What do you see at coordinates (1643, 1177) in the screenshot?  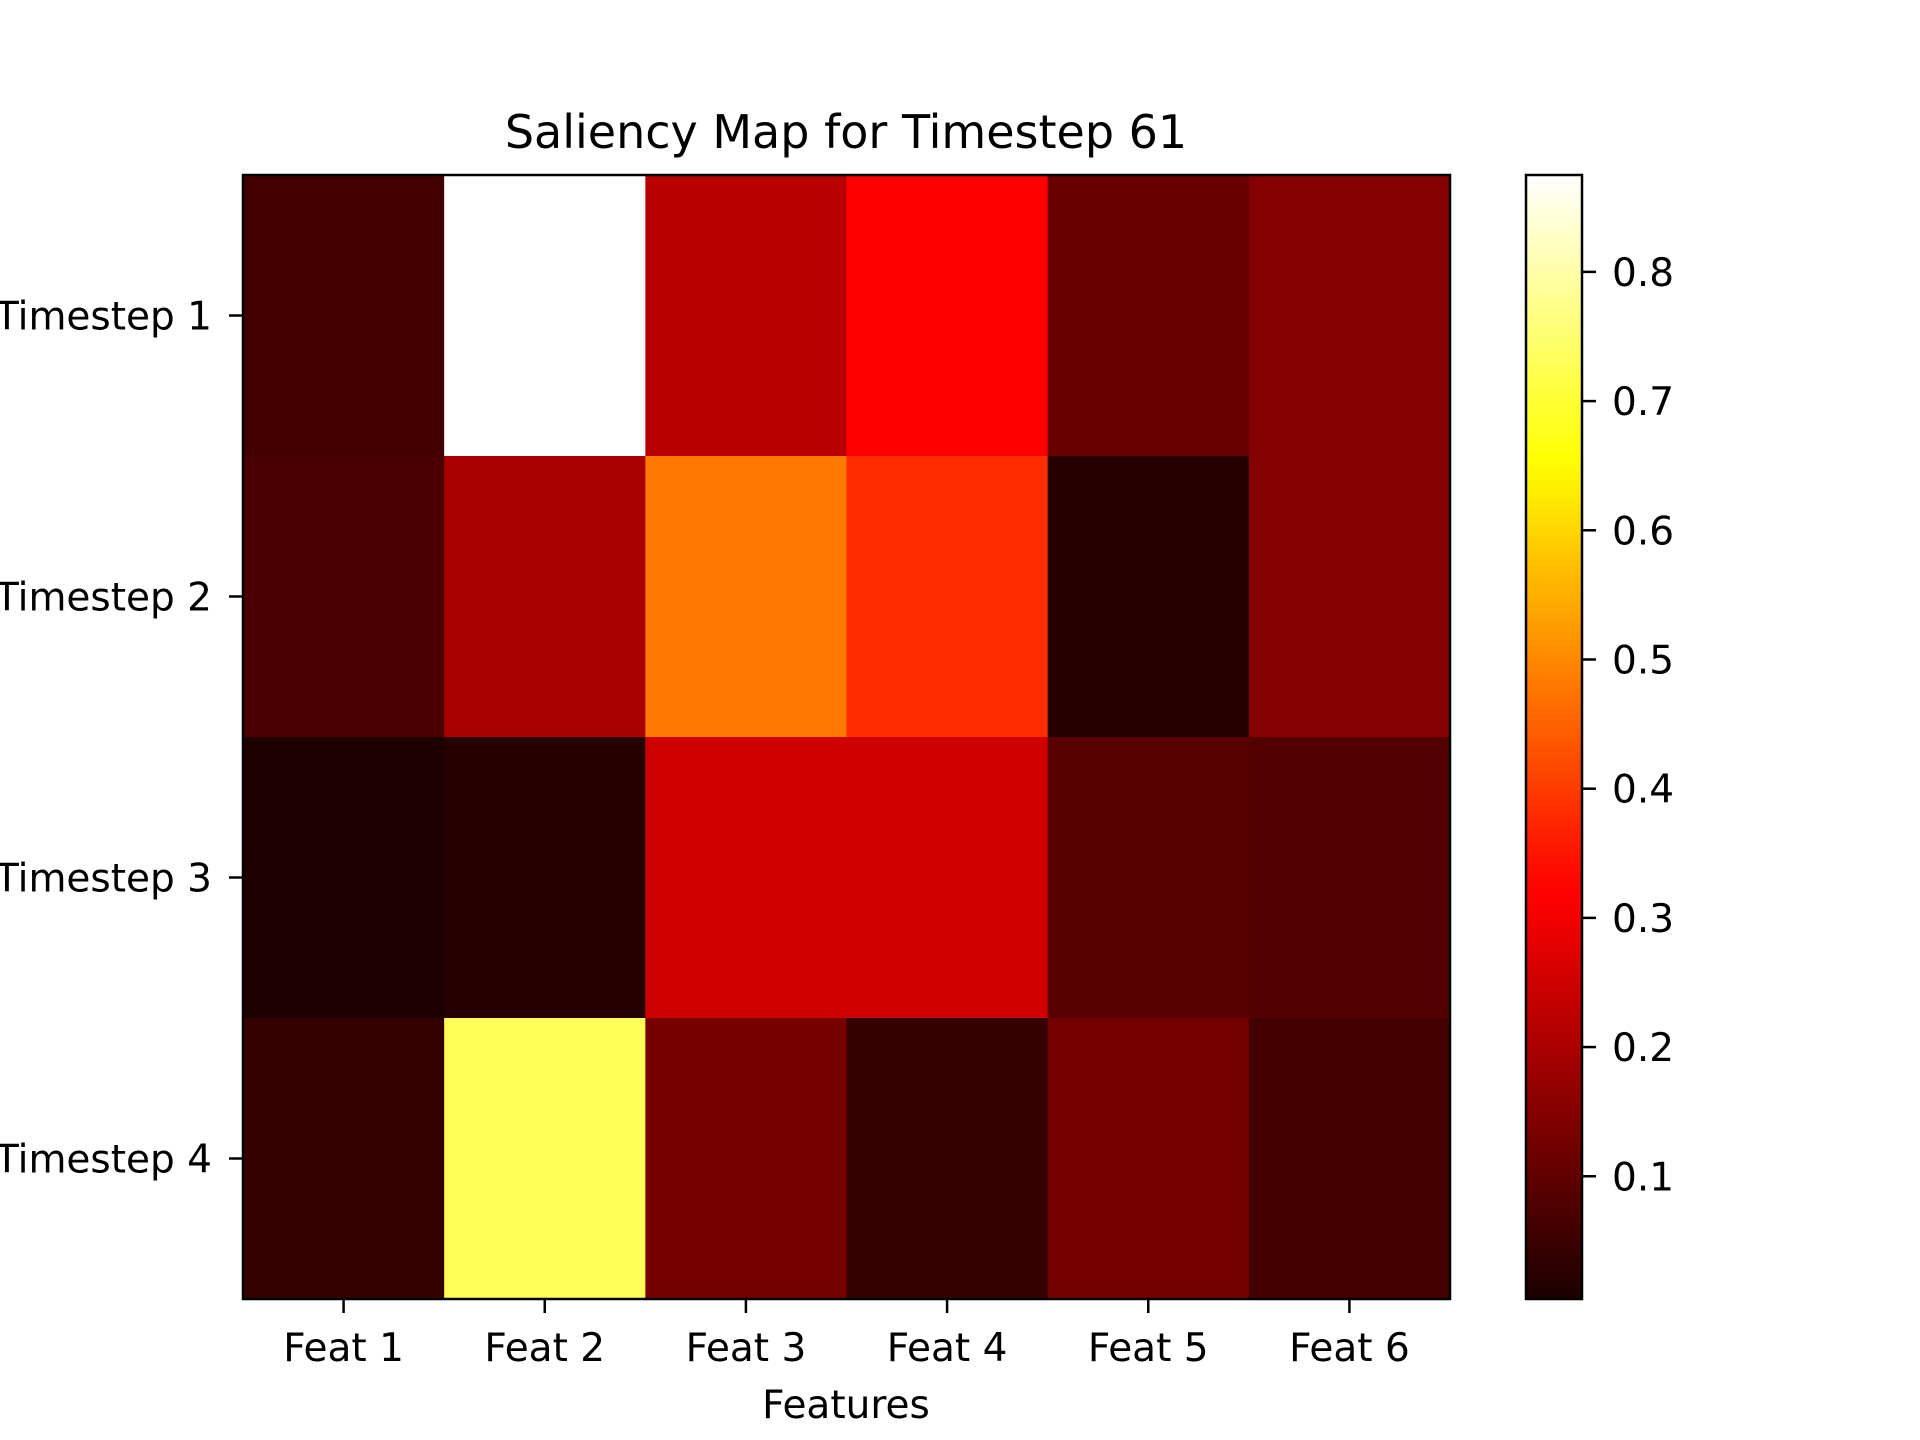 I see `colorbar-tick-label: 0.1` at bounding box center [1643, 1177].